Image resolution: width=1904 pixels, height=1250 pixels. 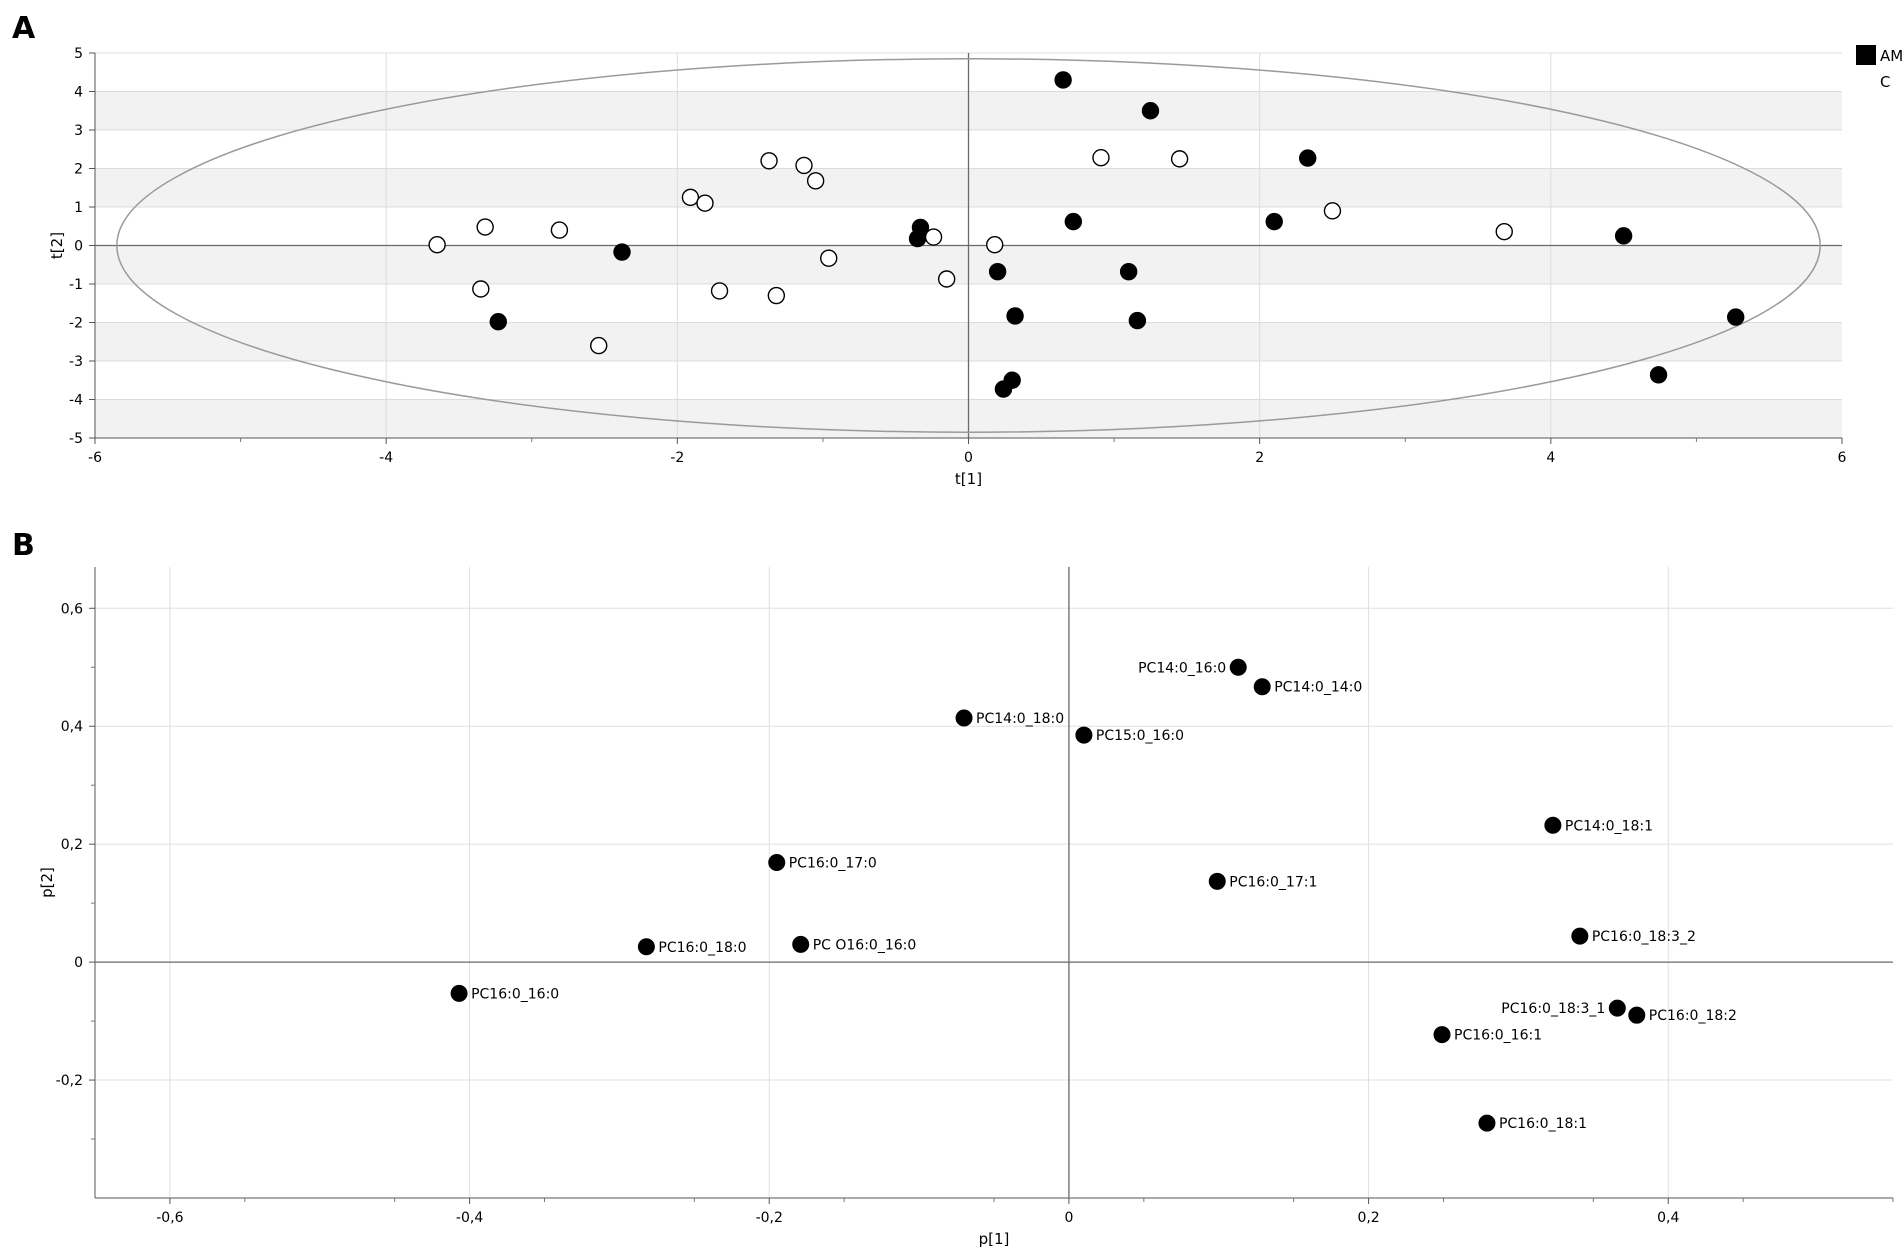 I want to click on legend-swatch-am, so click(x=1866, y=55).